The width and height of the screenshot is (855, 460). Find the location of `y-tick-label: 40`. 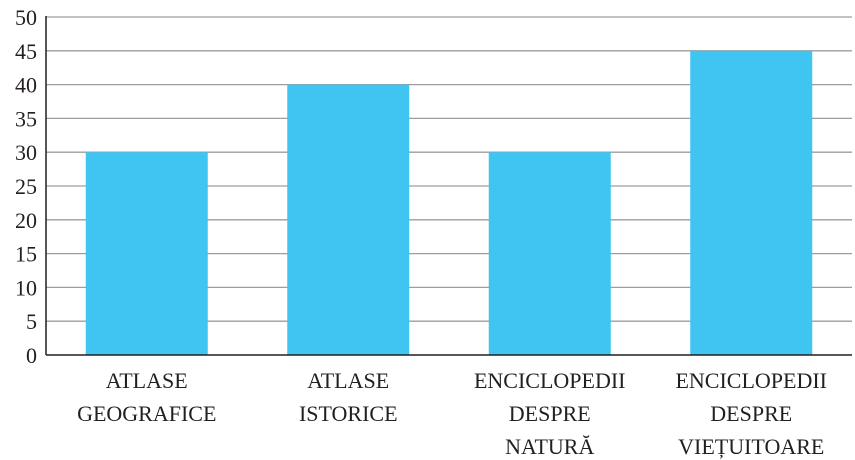

y-tick-label: 40 is located at coordinates (26, 85).